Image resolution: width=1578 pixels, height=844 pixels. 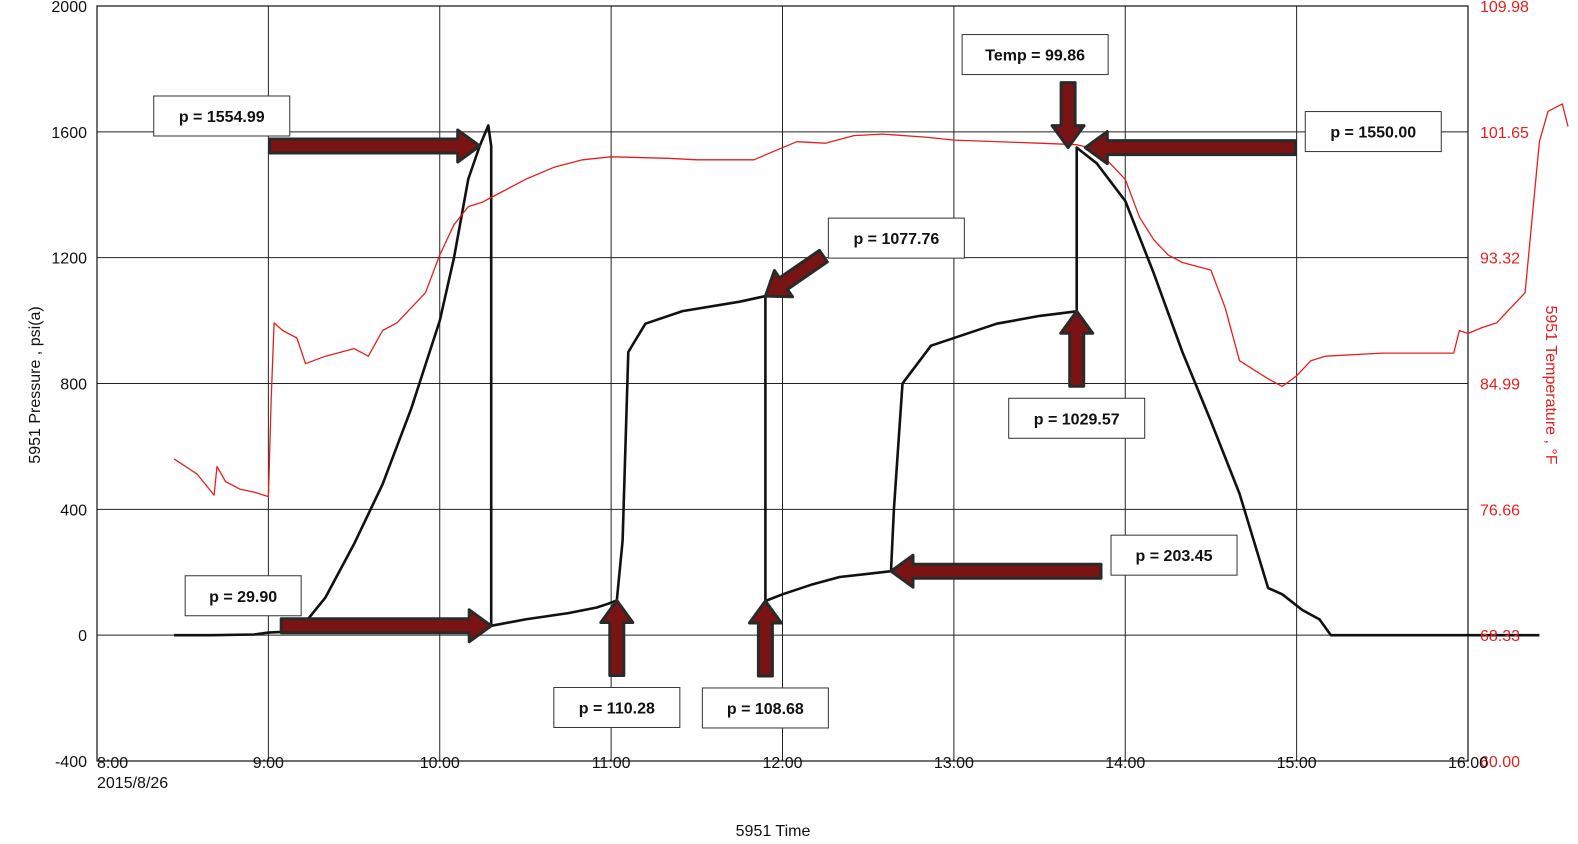 What do you see at coordinates (1500, 510) in the screenshot?
I see `y-tick-label-right: 76.66` at bounding box center [1500, 510].